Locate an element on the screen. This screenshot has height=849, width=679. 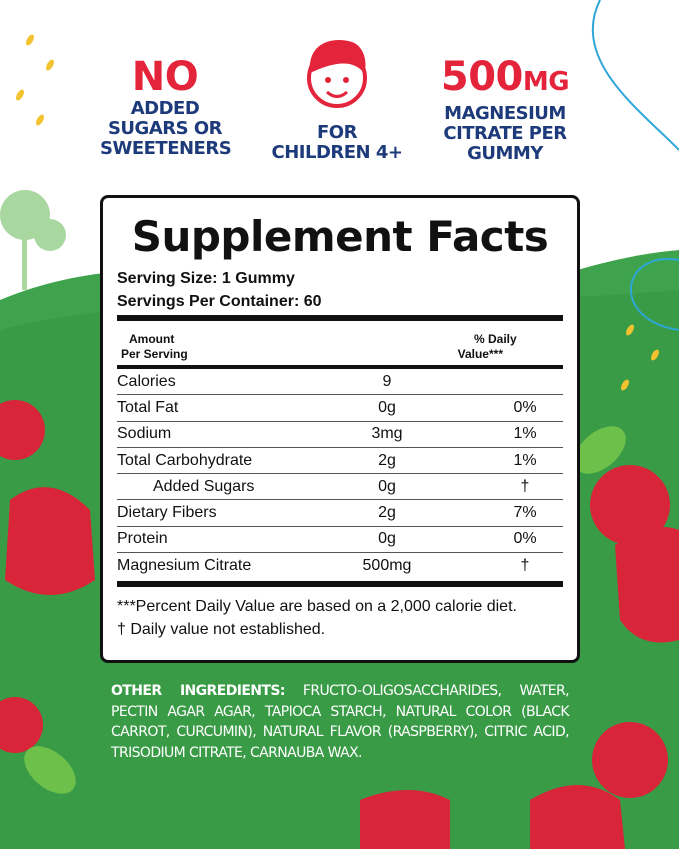
nutrient-name: Total Fat is located at coordinates (148, 407).